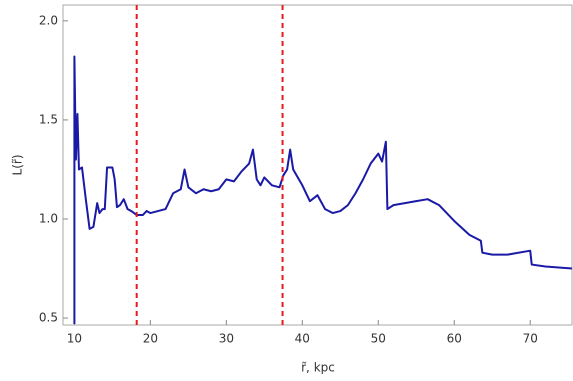 This screenshot has height=381, width=573. Describe the element at coordinates (48, 318) in the screenshot. I see `y-tick-label: 0.5` at that location.